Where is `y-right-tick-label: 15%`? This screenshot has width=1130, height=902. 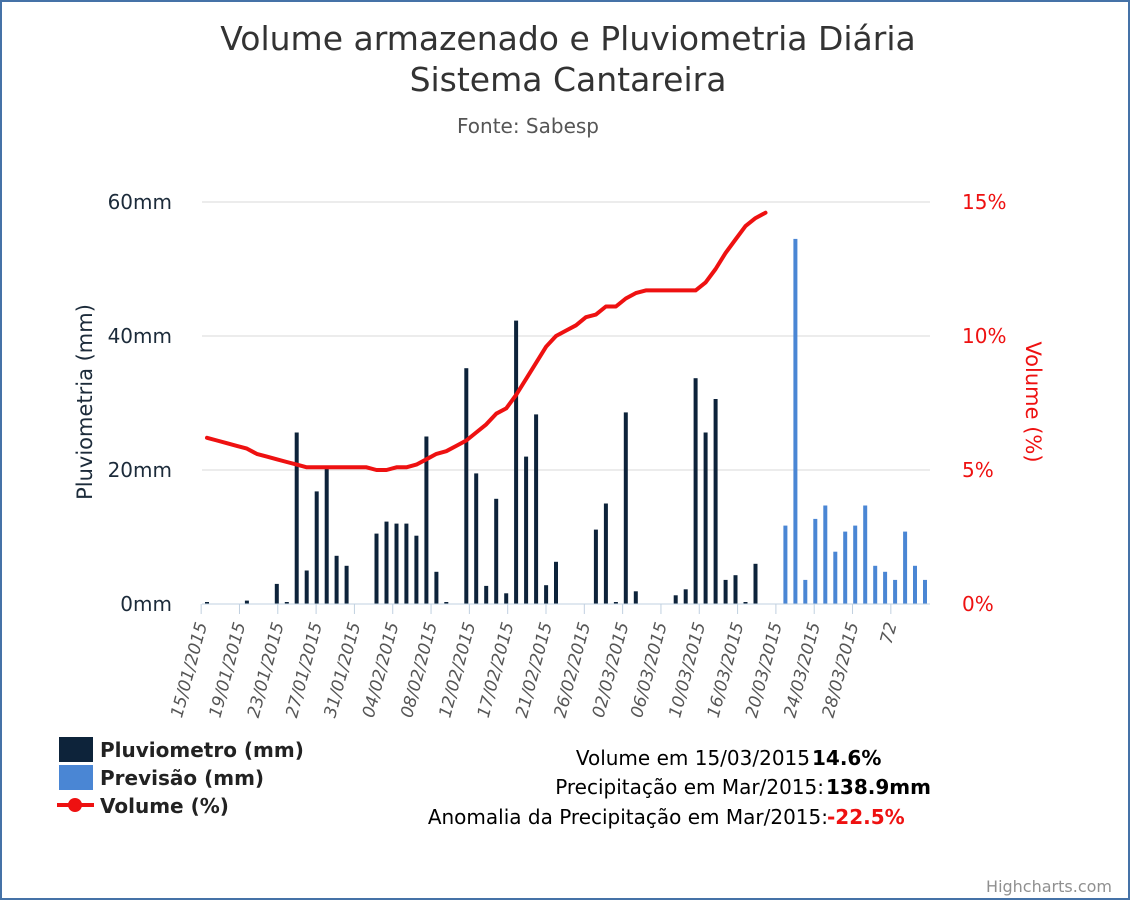
y-right-tick-label: 15% is located at coordinates (984, 202).